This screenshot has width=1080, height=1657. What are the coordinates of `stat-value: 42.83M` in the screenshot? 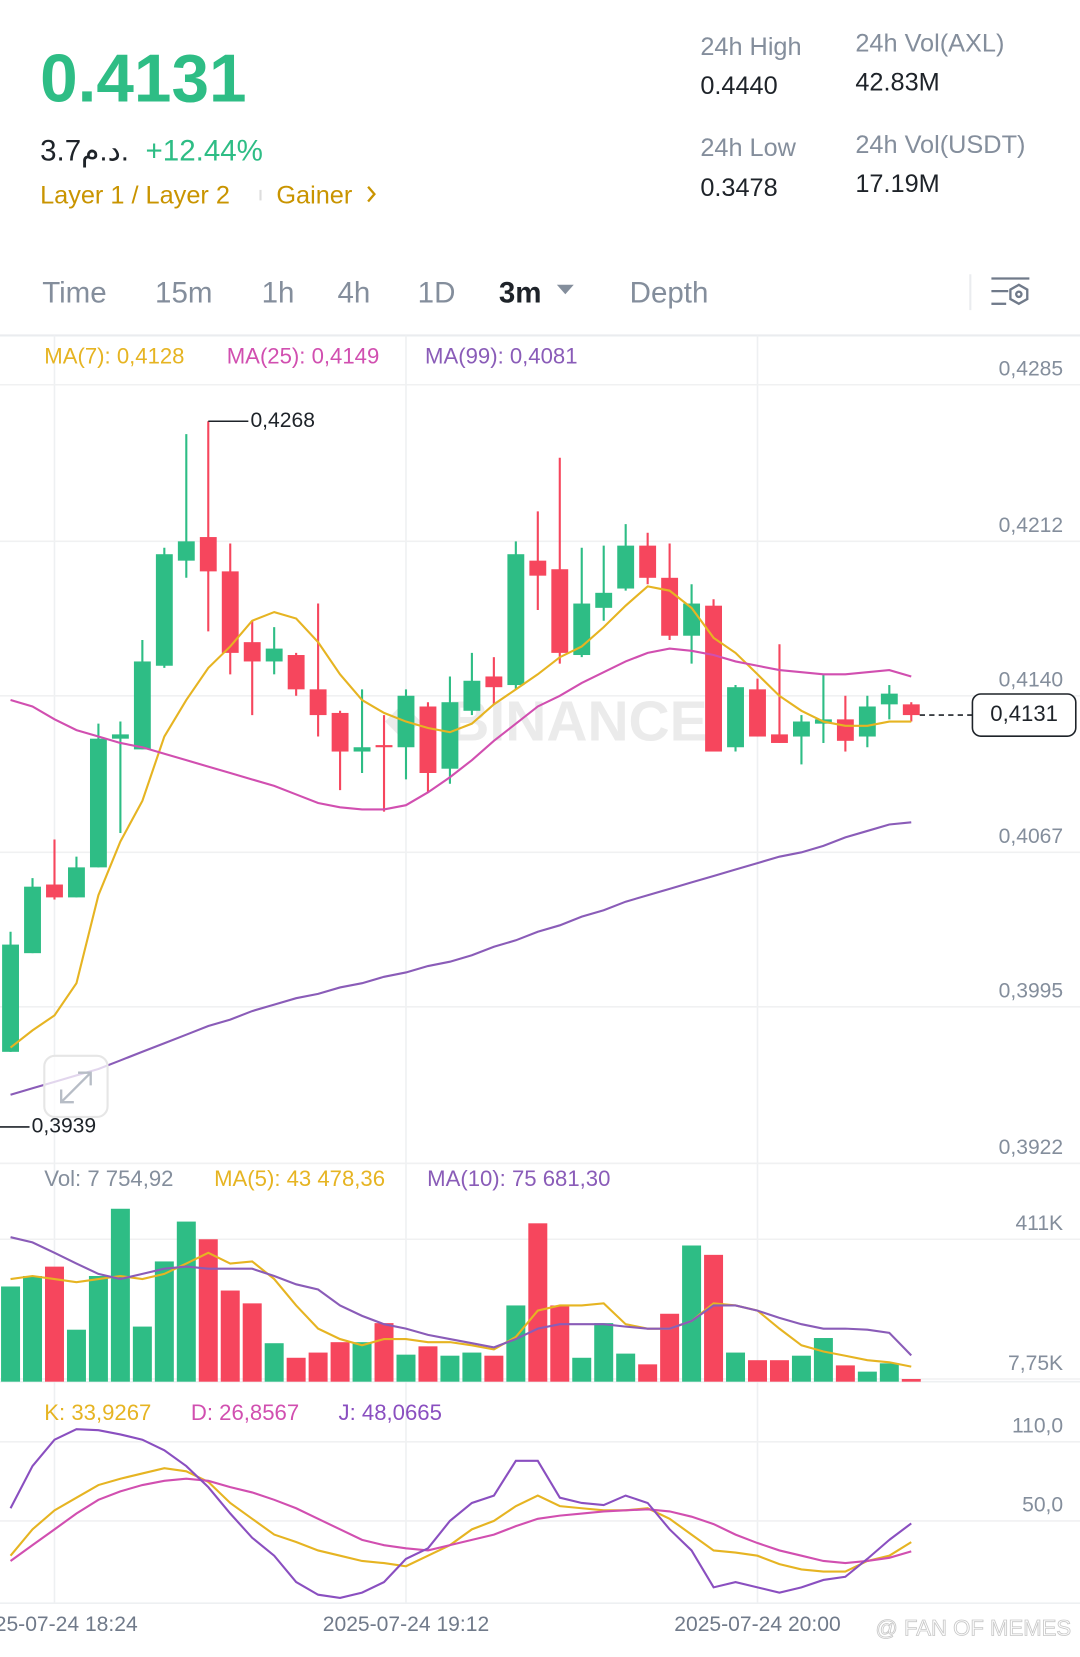 It's located at (897, 83).